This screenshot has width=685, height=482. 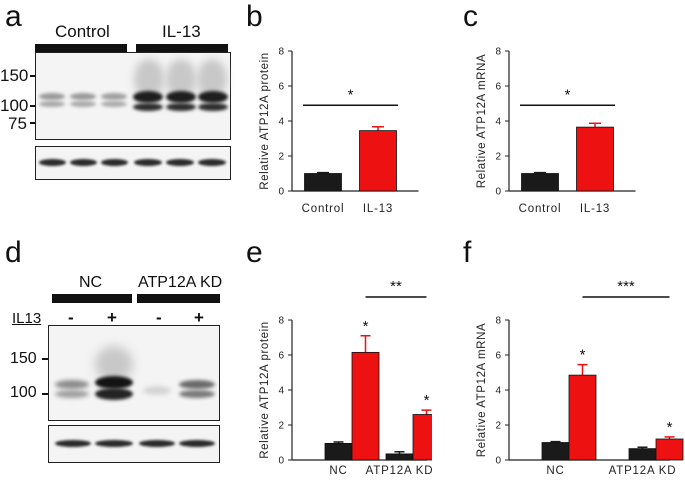 What do you see at coordinates (556, 131) in the screenshot?
I see `chart-c: 0 2 4 6 8 Relative ATP12A mRNA Control IL-13 *` at bounding box center [556, 131].